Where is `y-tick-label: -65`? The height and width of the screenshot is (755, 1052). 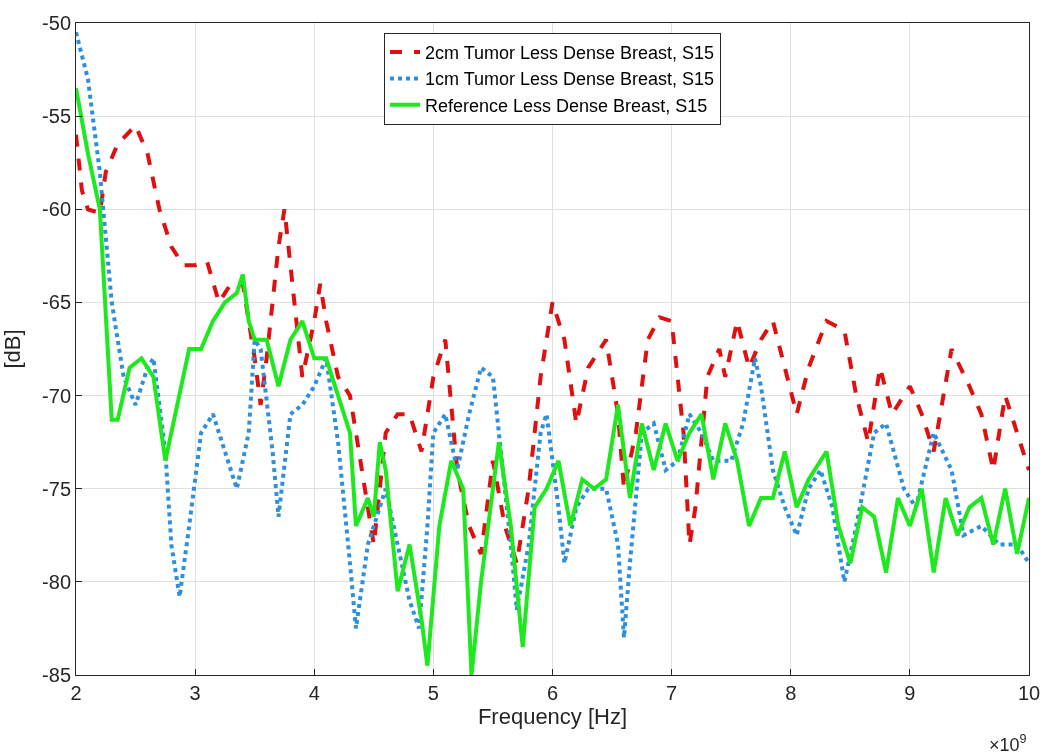
y-tick-label: -65 is located at coordinates (56, 302).